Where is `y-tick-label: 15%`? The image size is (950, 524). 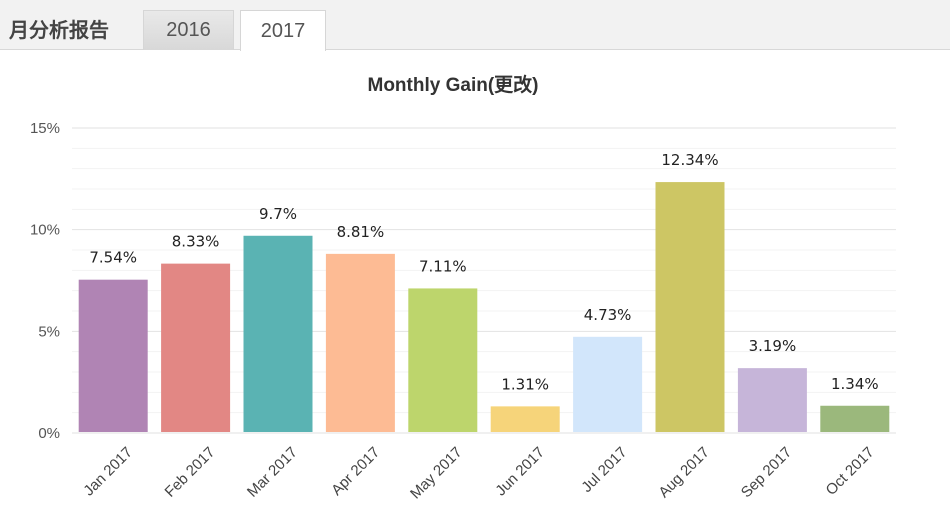
y-tick-label: 15% is located at coordinates (45, 128).